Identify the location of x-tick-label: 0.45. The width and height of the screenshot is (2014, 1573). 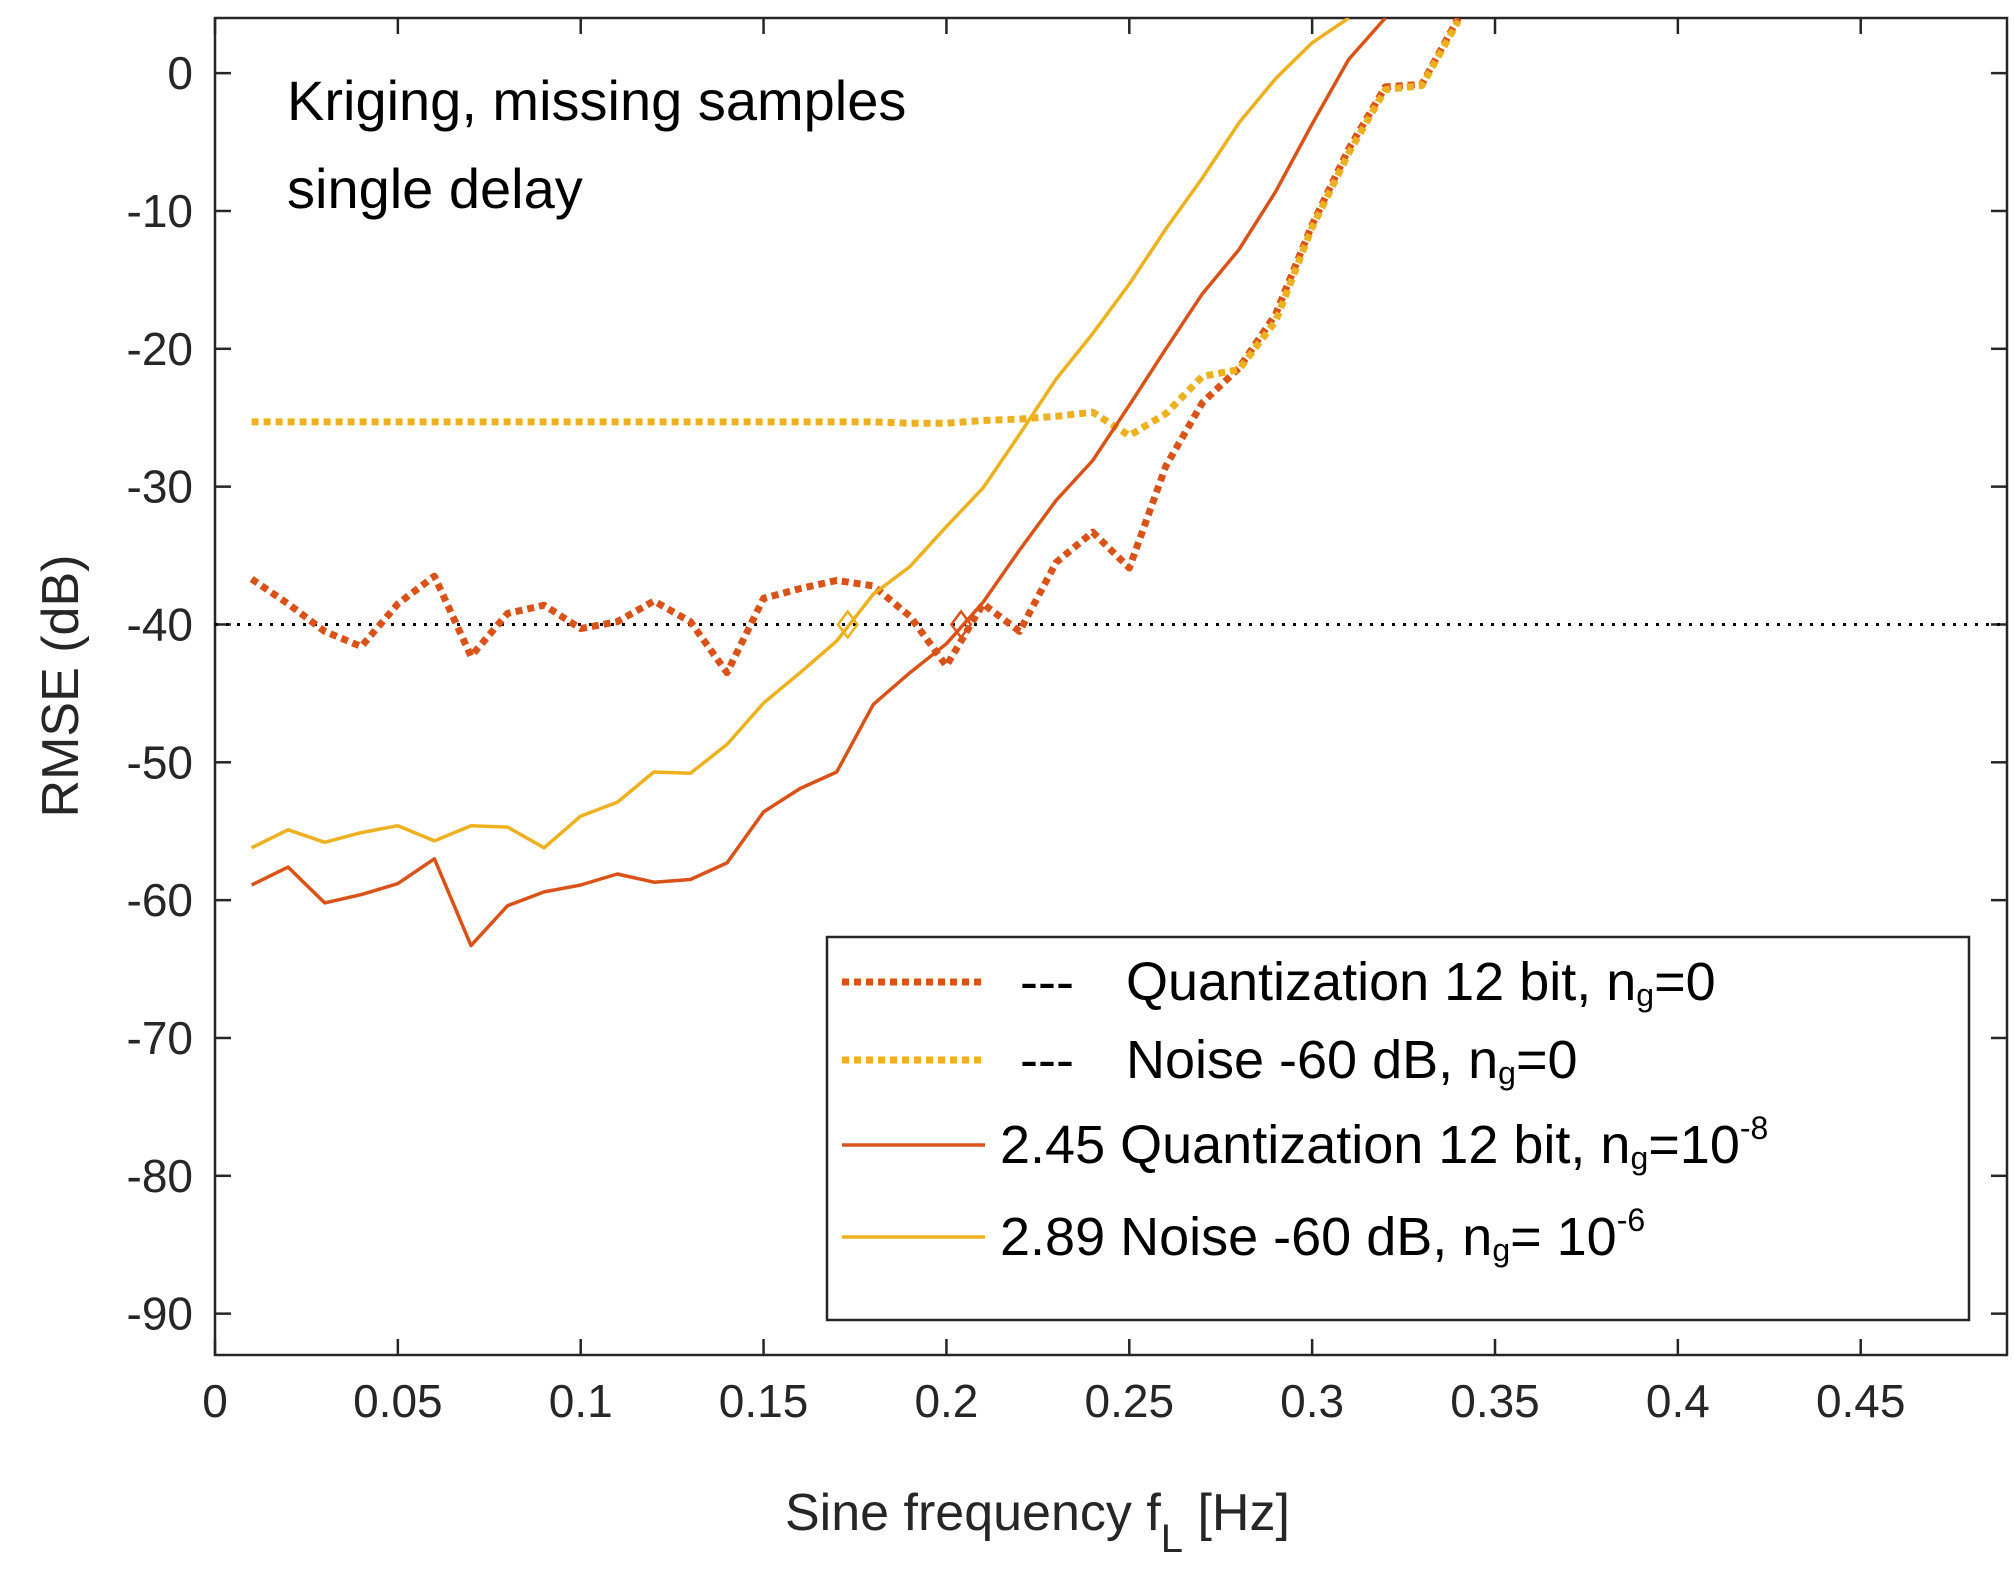
(1861, 1401).